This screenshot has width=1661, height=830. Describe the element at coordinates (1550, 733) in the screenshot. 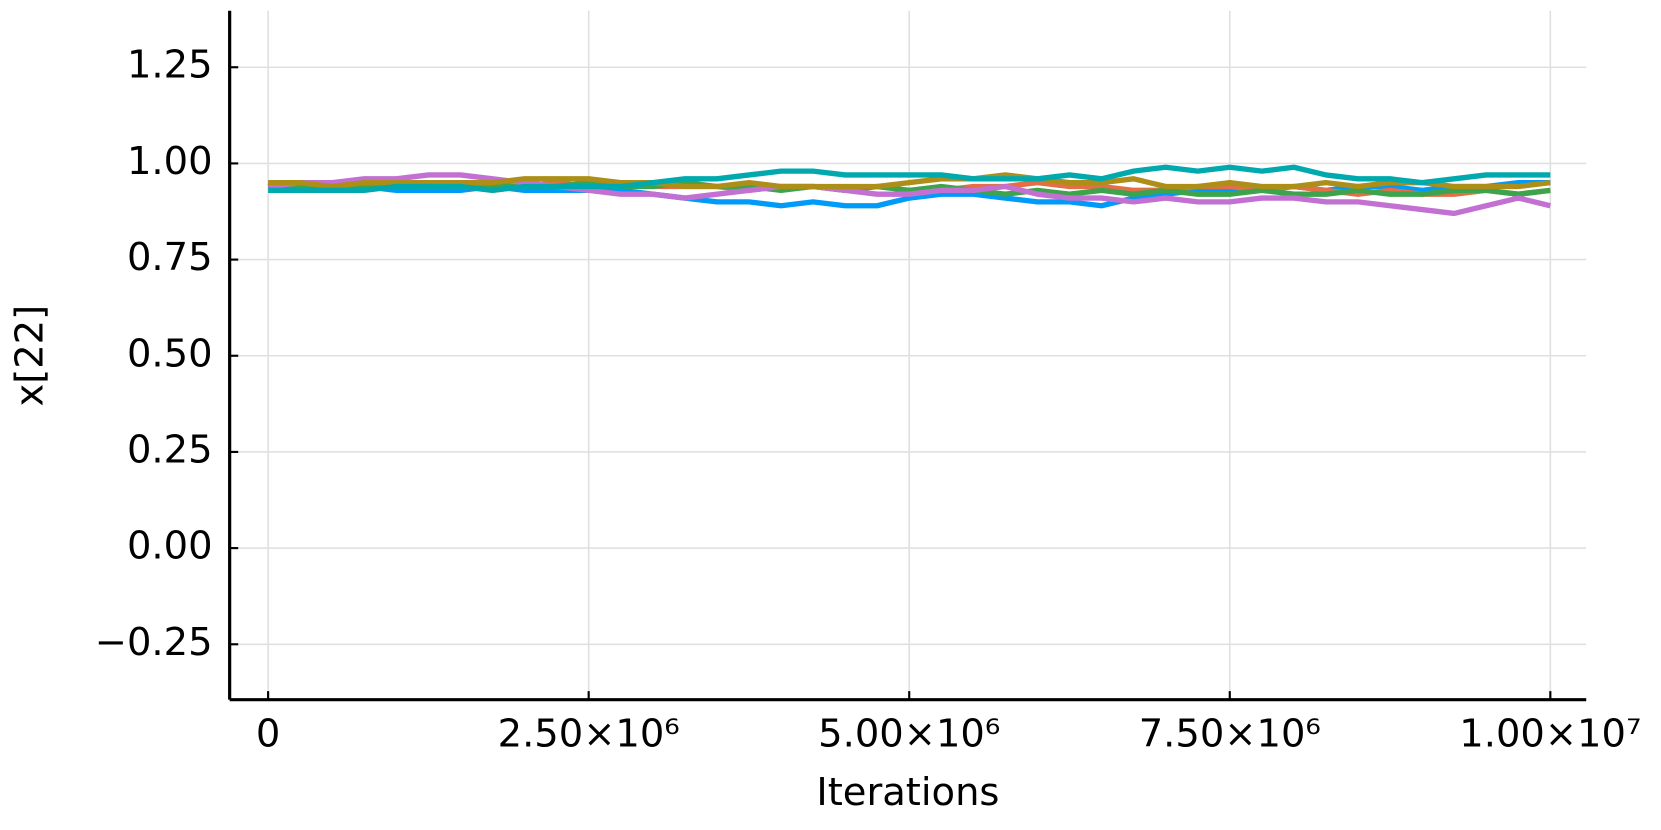

I see `x-tick-label: 1.00×10⁷` at that location.